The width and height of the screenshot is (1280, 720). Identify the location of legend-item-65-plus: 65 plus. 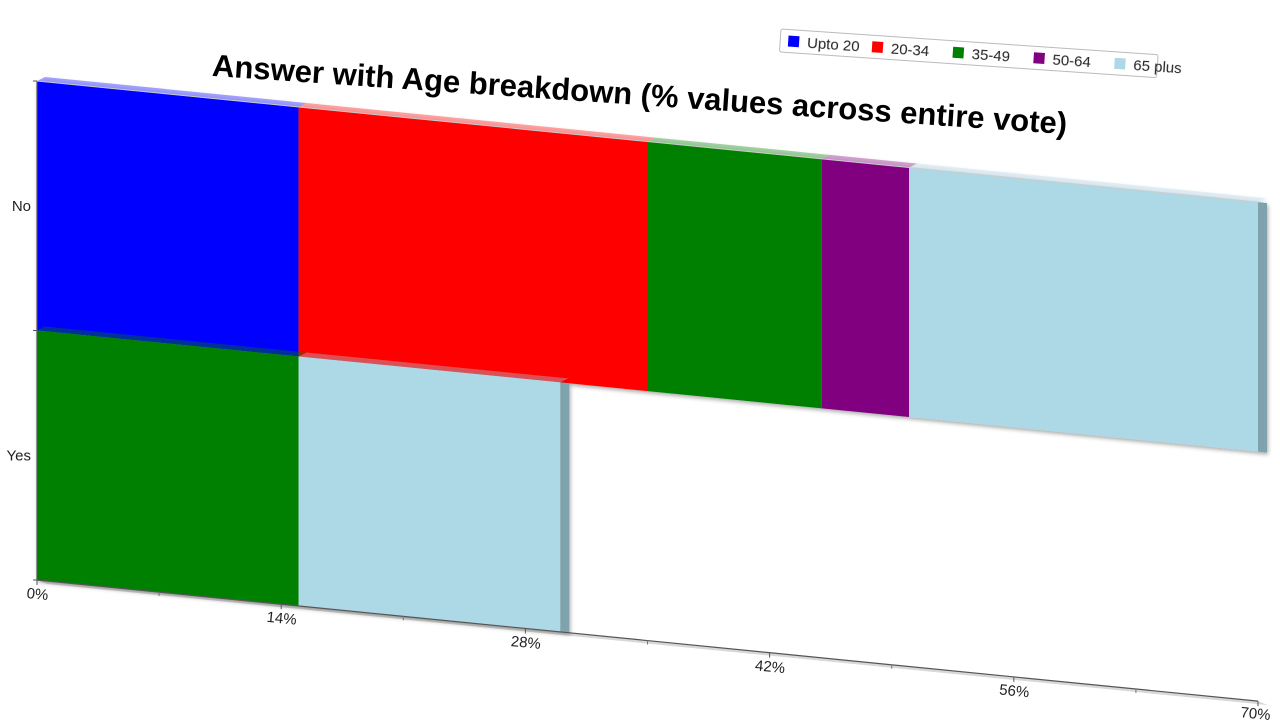
(1148, 67).